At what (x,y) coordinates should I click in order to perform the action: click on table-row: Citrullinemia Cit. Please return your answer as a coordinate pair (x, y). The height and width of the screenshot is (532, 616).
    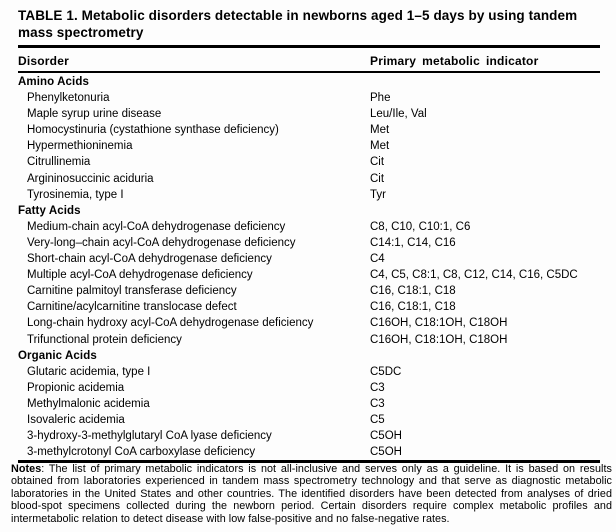
    Looking at the image, I should click on (309, 162).